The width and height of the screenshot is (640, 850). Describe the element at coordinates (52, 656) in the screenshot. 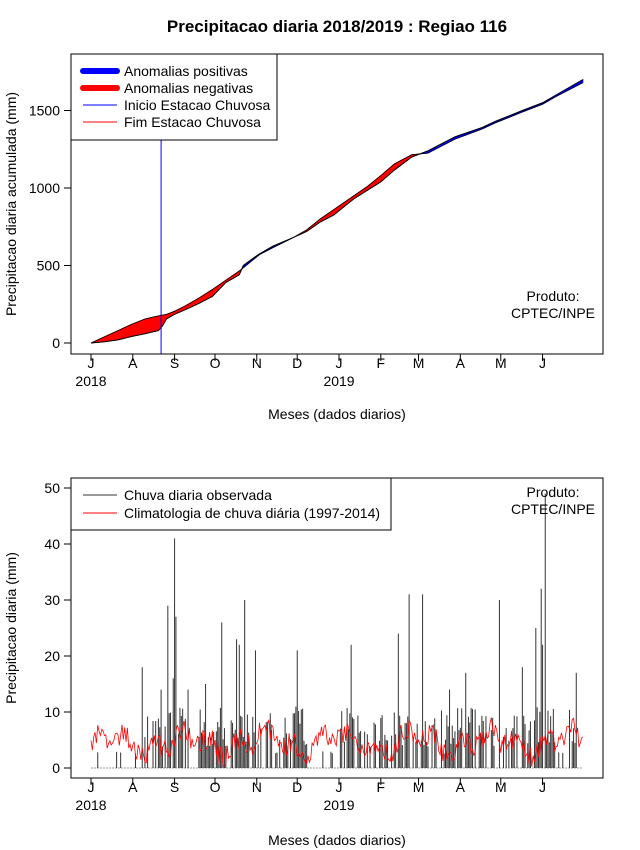

I see `y-tick-label: 20` at that location.